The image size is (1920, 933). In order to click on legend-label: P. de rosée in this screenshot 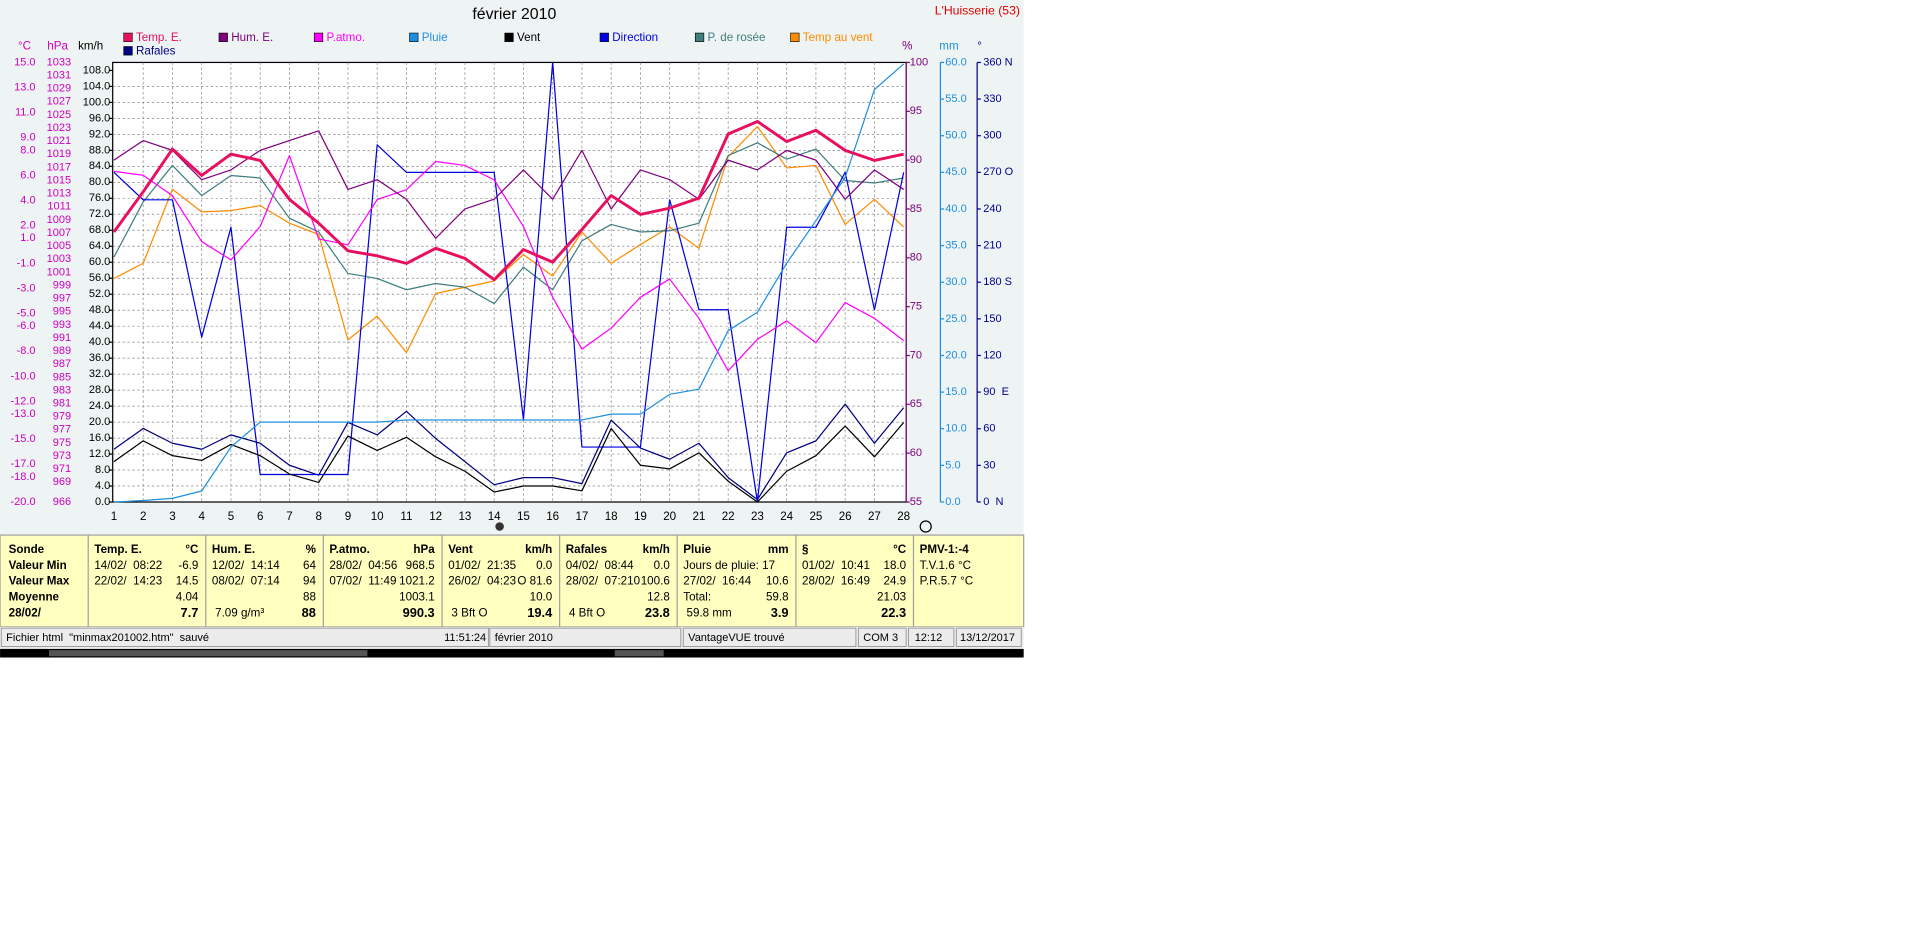, I will do `click(737, 37)`.